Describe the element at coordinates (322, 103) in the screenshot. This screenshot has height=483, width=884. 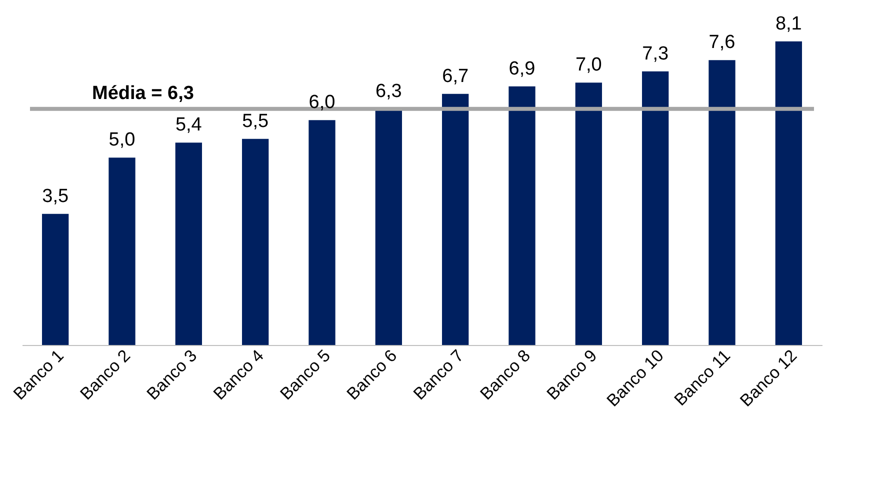
I see `data-label: 6,0` at that location.